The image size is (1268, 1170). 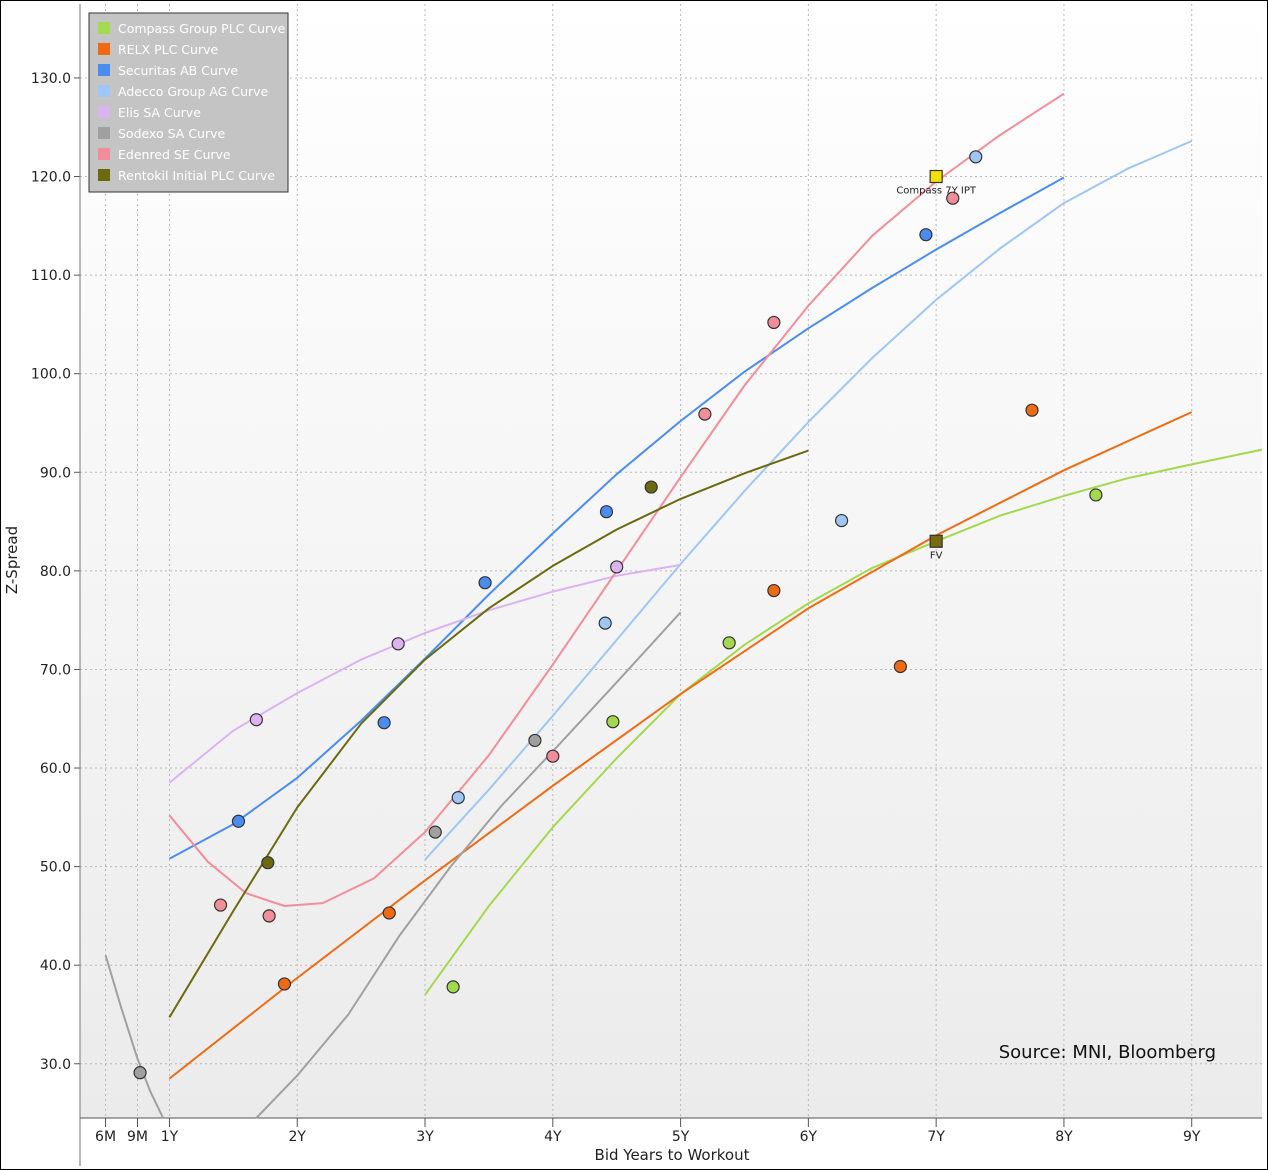 I want to click on x-tick-label: 3Y, so click(x=425, y=1137).